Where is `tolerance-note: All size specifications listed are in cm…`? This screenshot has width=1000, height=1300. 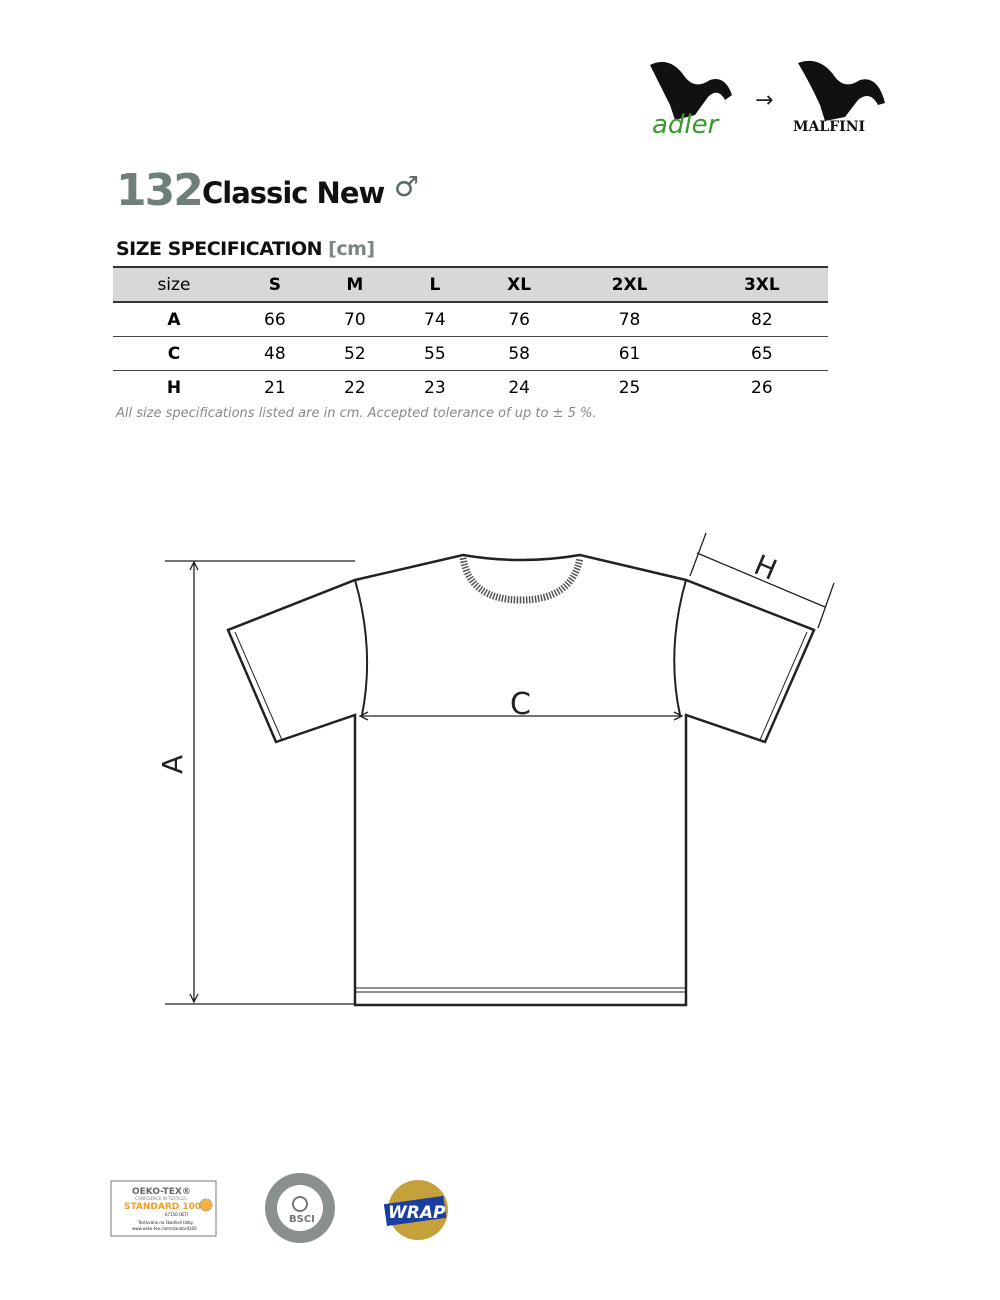
tolerance-note: All size specifications listed are in cm… is located at coordinates (356, 413).